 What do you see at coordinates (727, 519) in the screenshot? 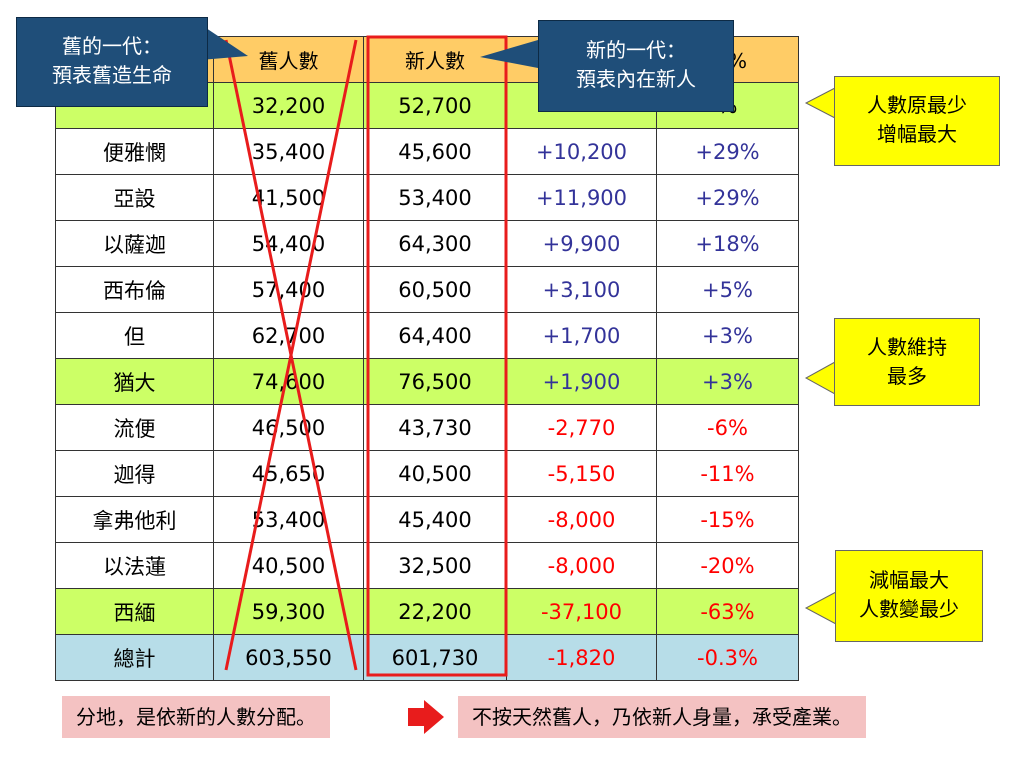
I see `percent-cell: -15%` at bounding box center [727, 519].